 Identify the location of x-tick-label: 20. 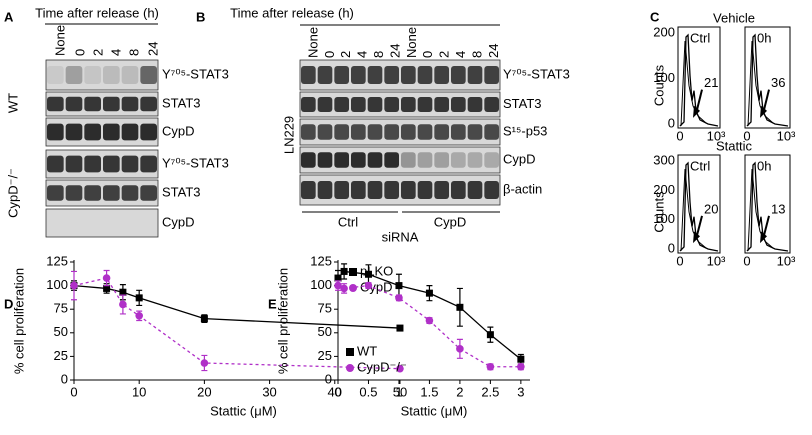
(204, 391).